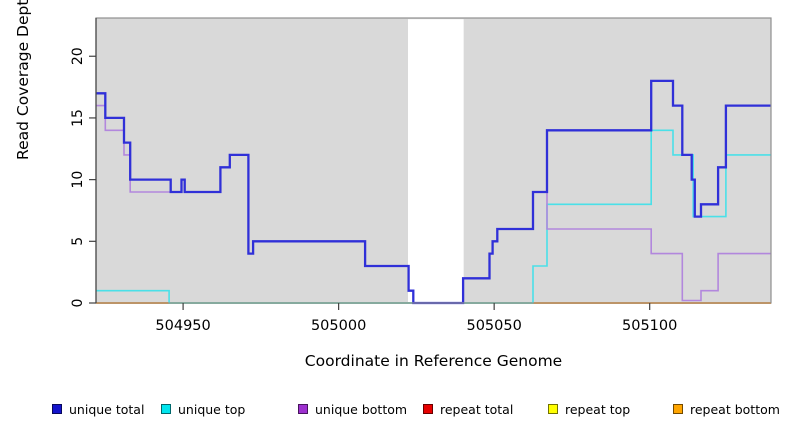 This screenshot has width=792, height=432. Describe the element at coordinates (78, 56) in the screenshot. I see `y-tick-label: 20` at that location.